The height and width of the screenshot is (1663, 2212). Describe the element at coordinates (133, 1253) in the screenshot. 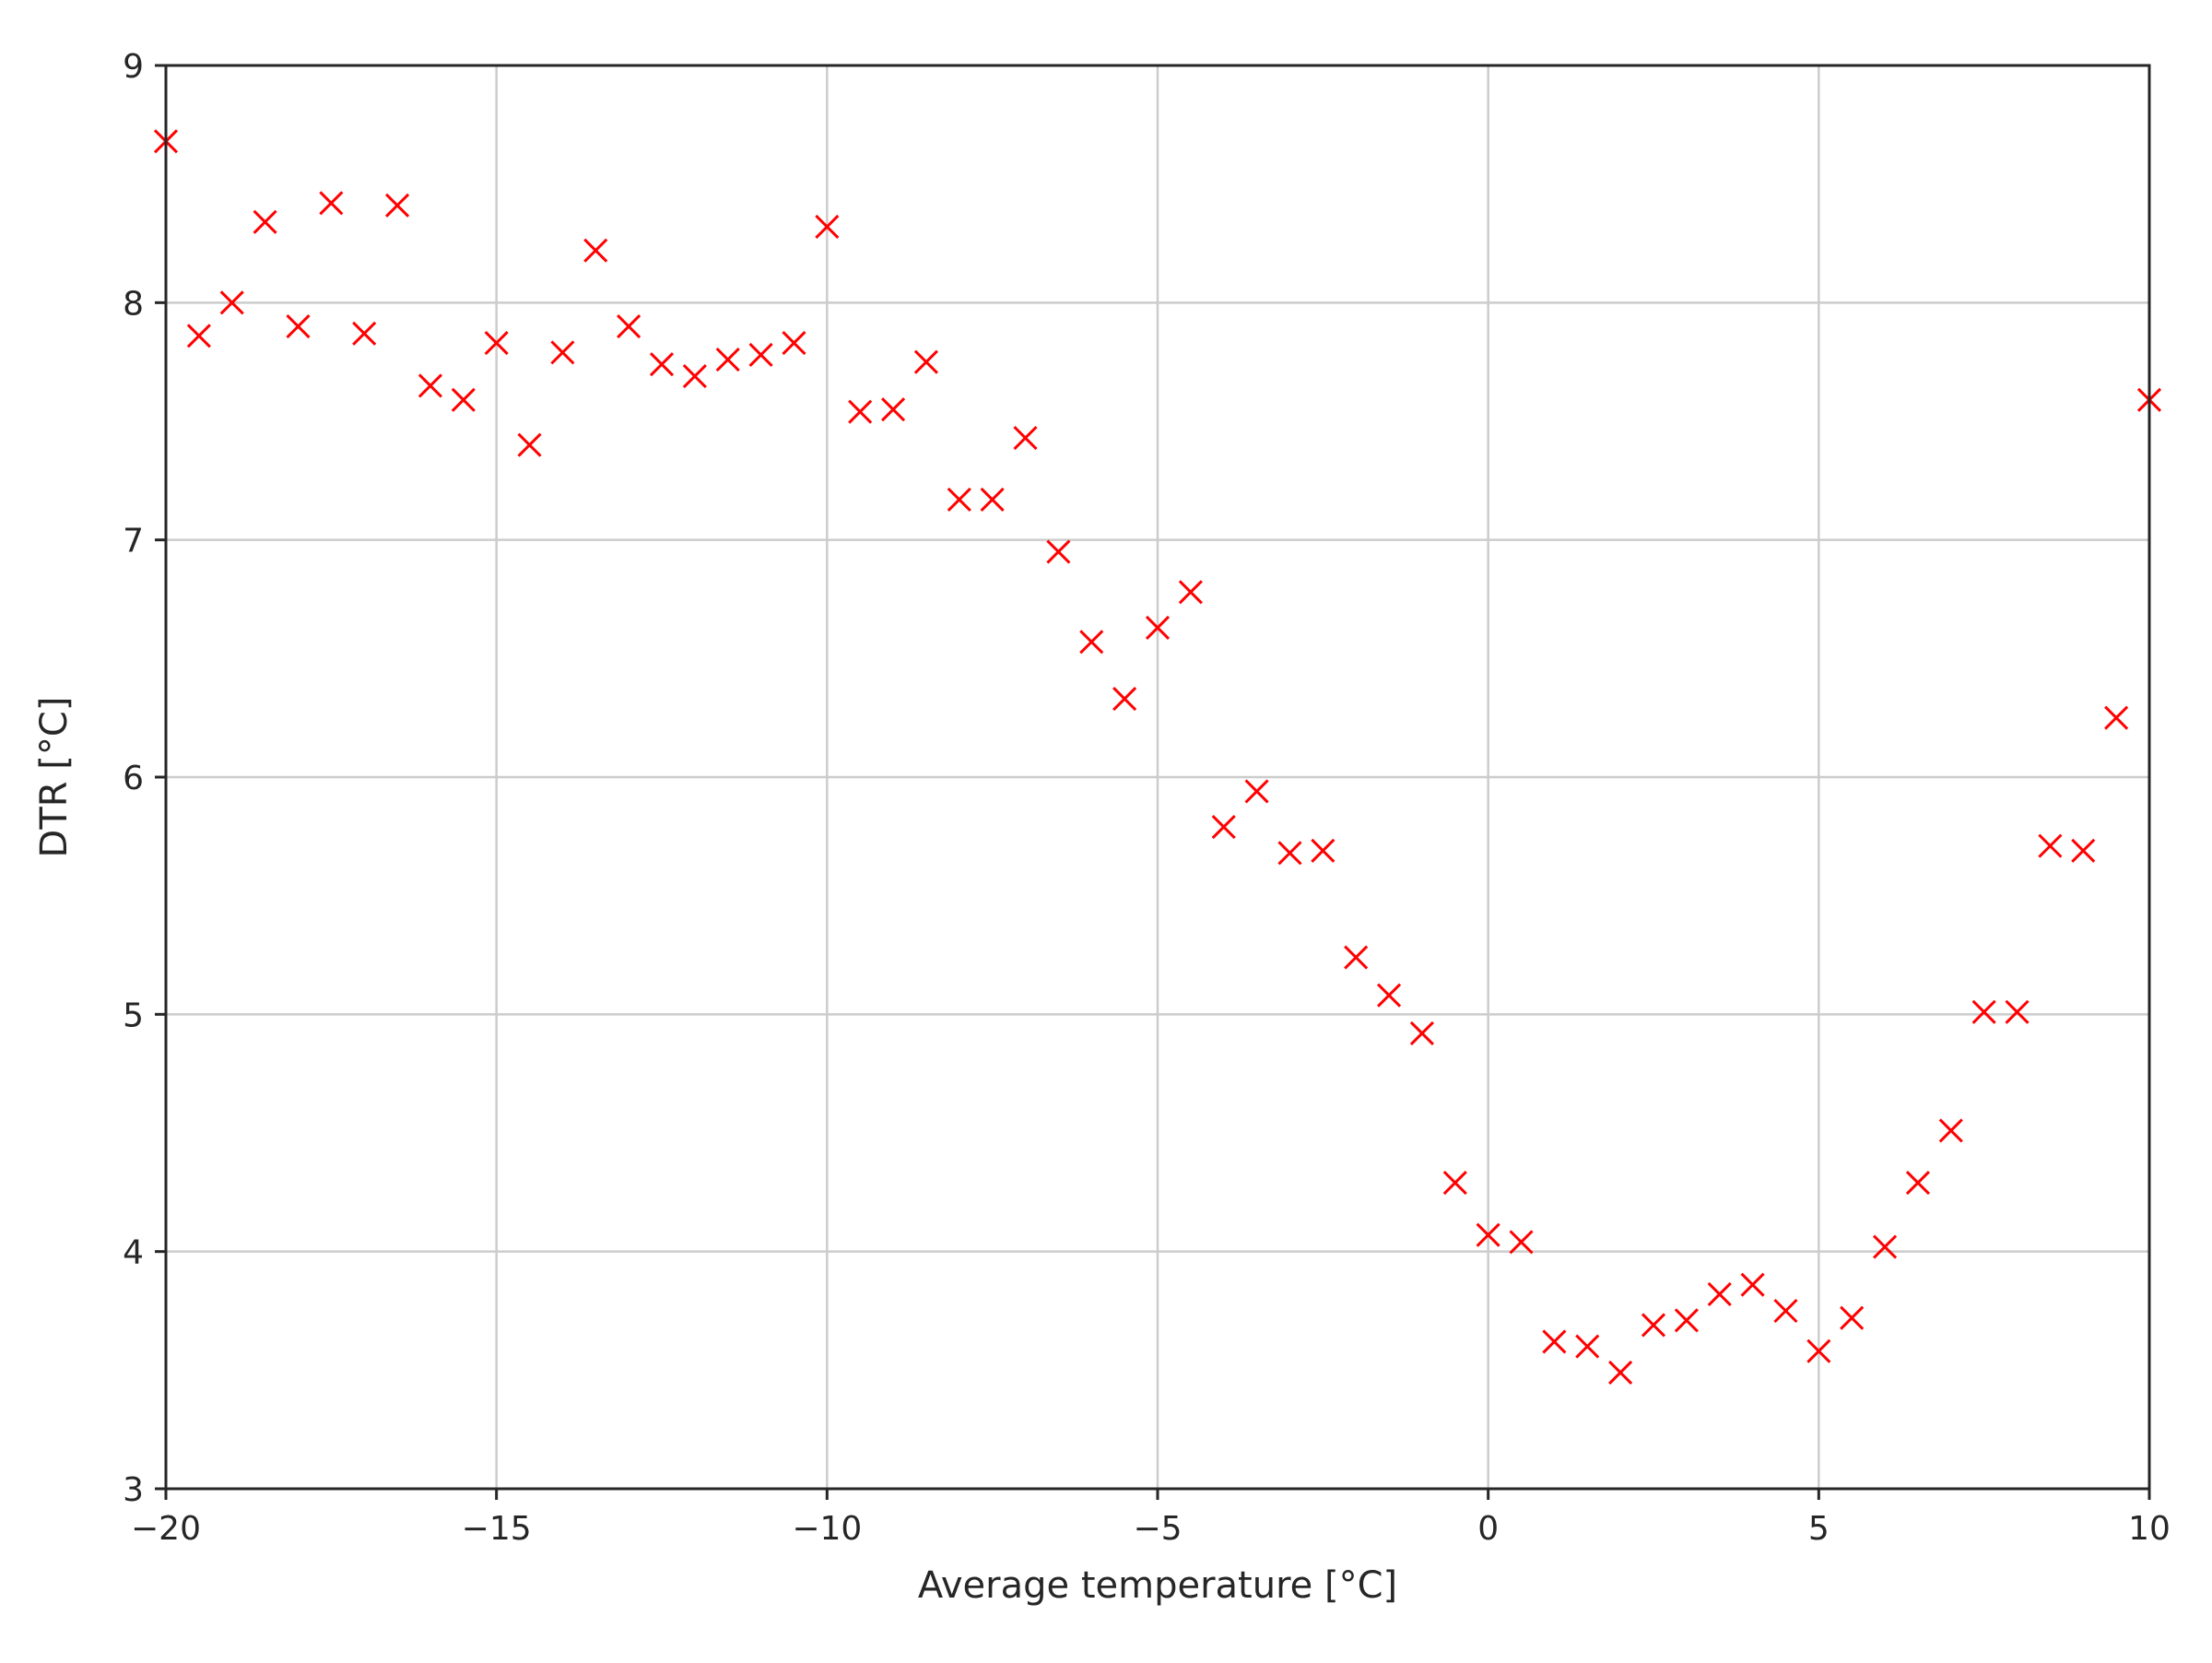

I see `y-tick-label: 4` at that location.